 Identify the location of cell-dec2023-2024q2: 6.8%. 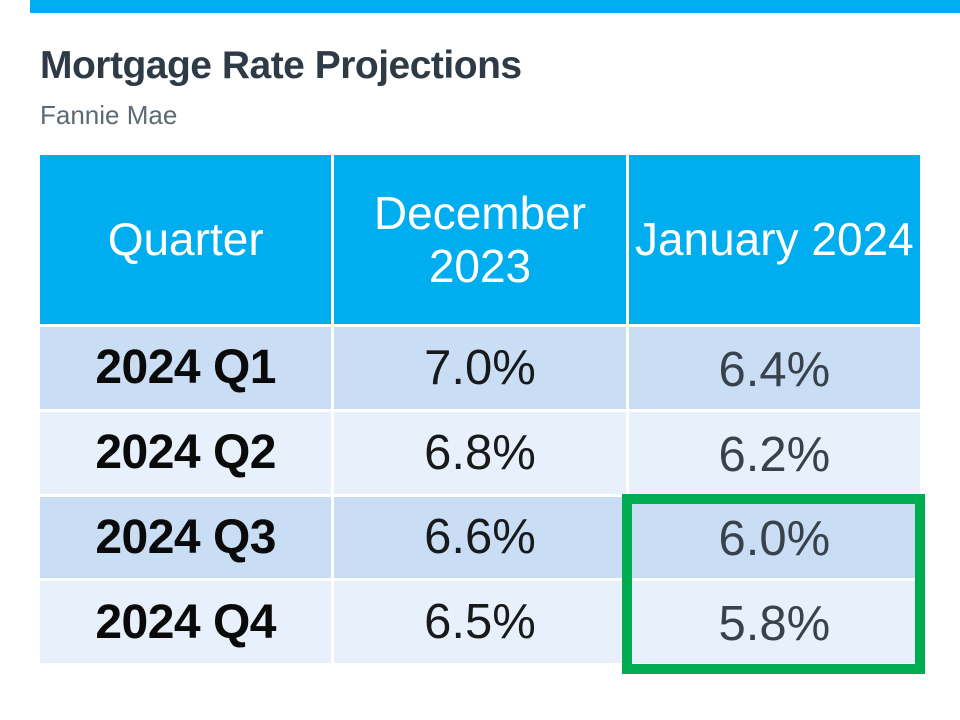
(480, 452).